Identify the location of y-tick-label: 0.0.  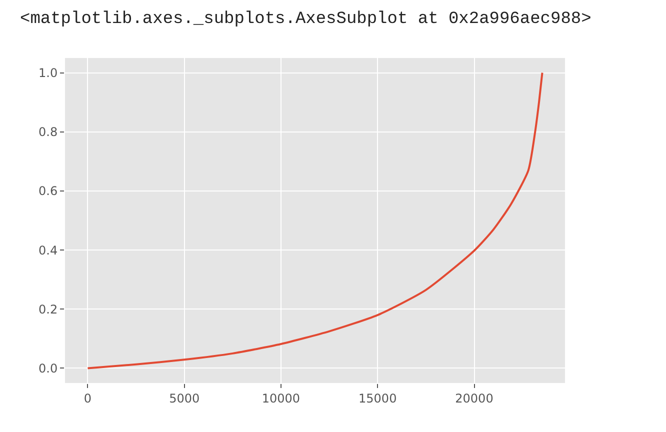
(48, 368).